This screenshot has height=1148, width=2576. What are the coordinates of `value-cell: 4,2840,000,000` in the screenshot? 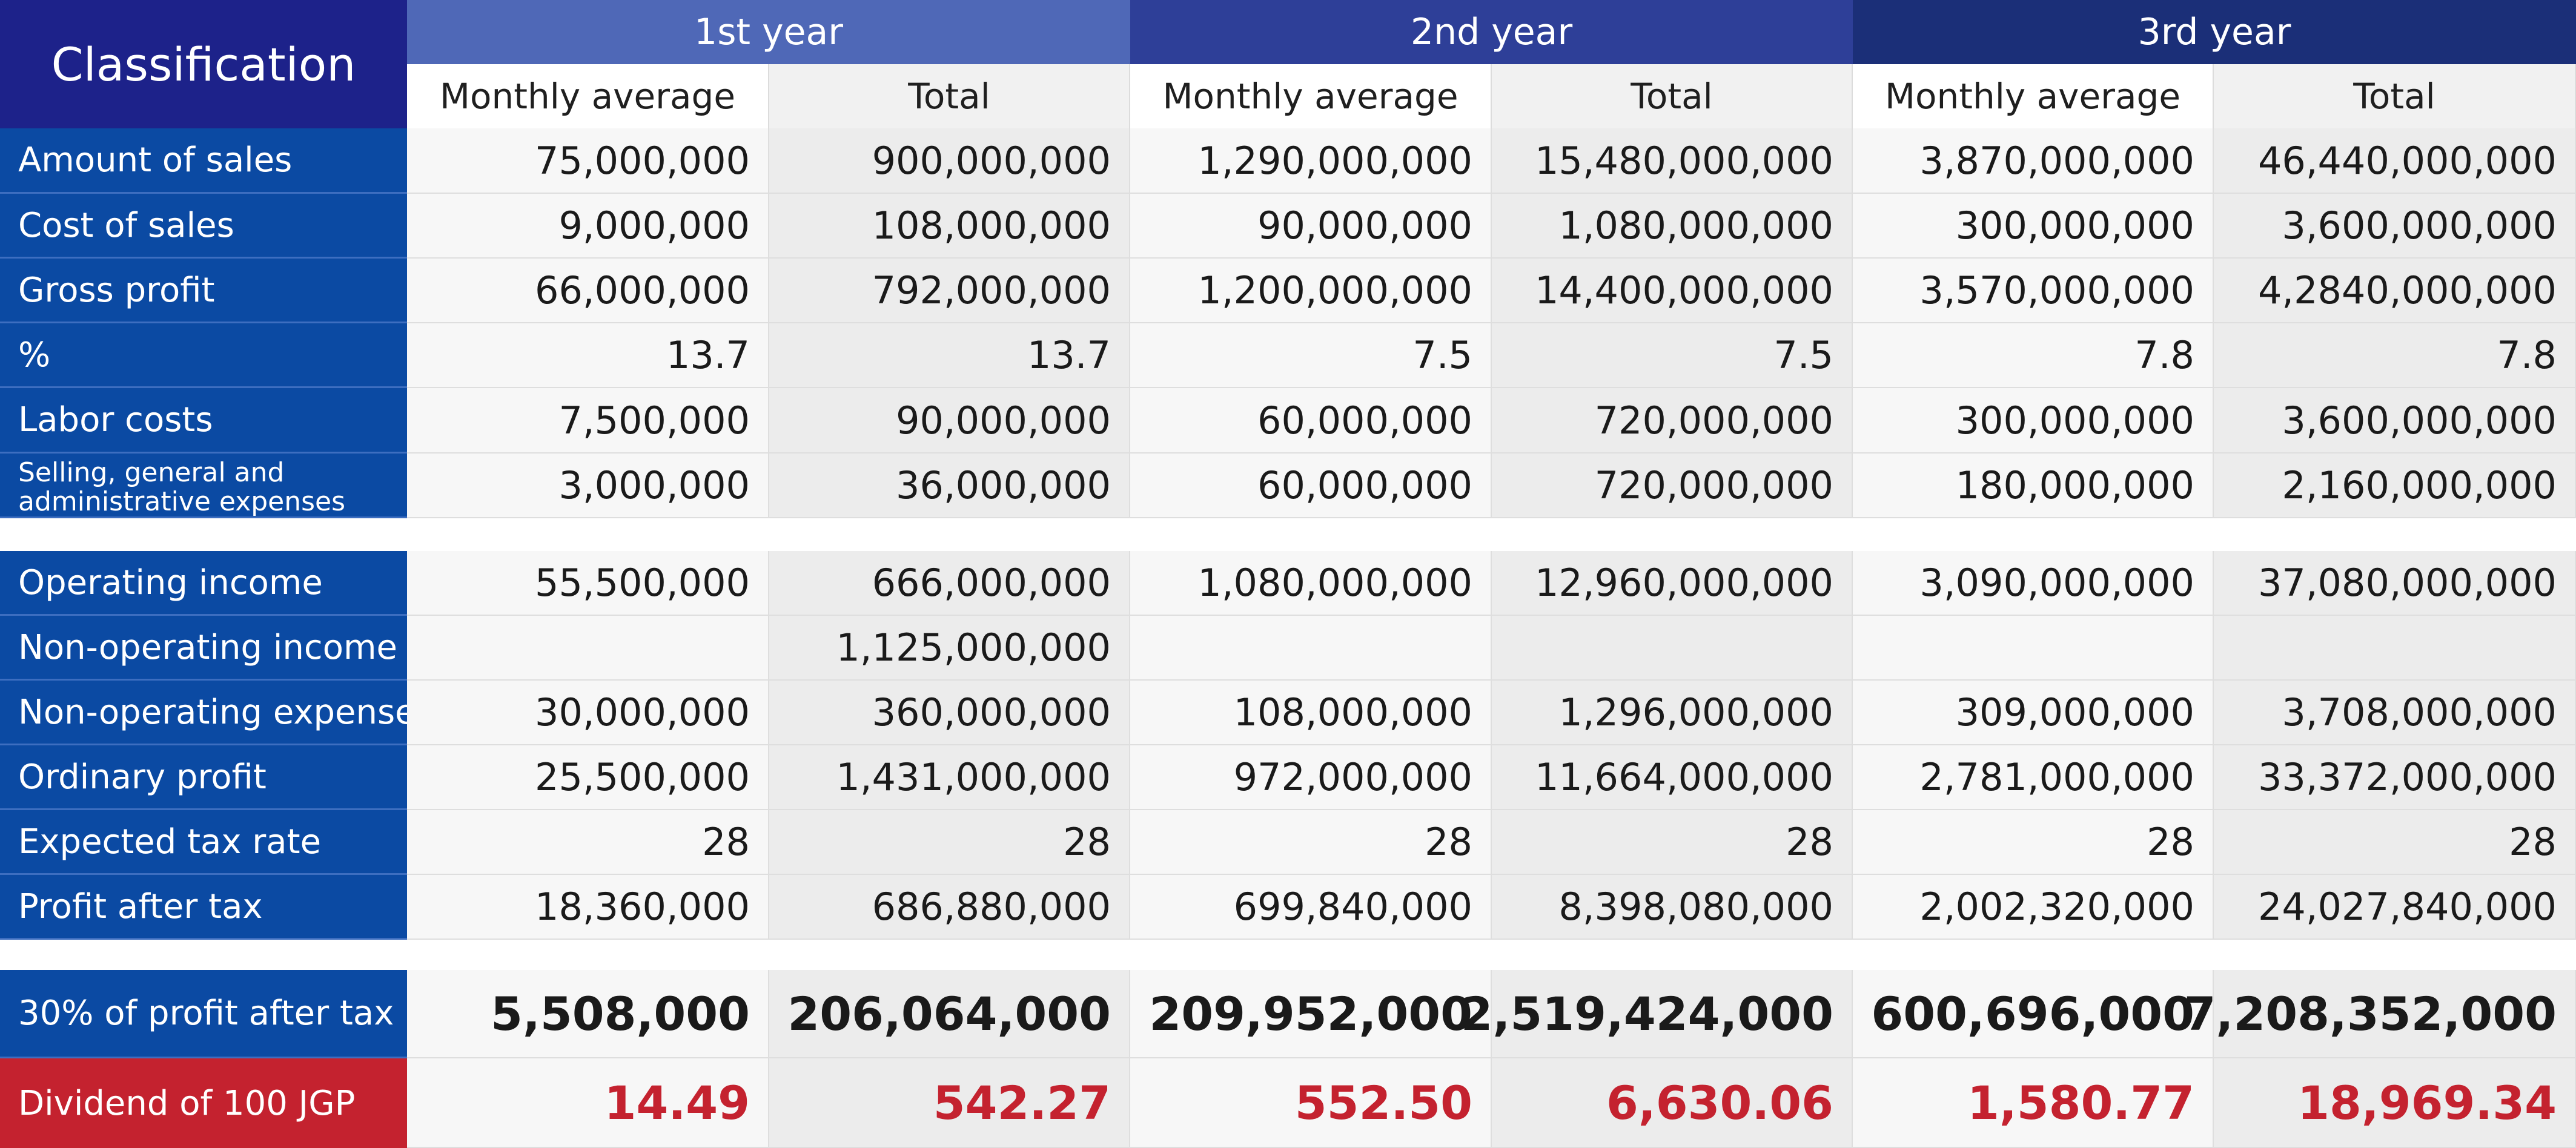 It's located at (2395, 291).